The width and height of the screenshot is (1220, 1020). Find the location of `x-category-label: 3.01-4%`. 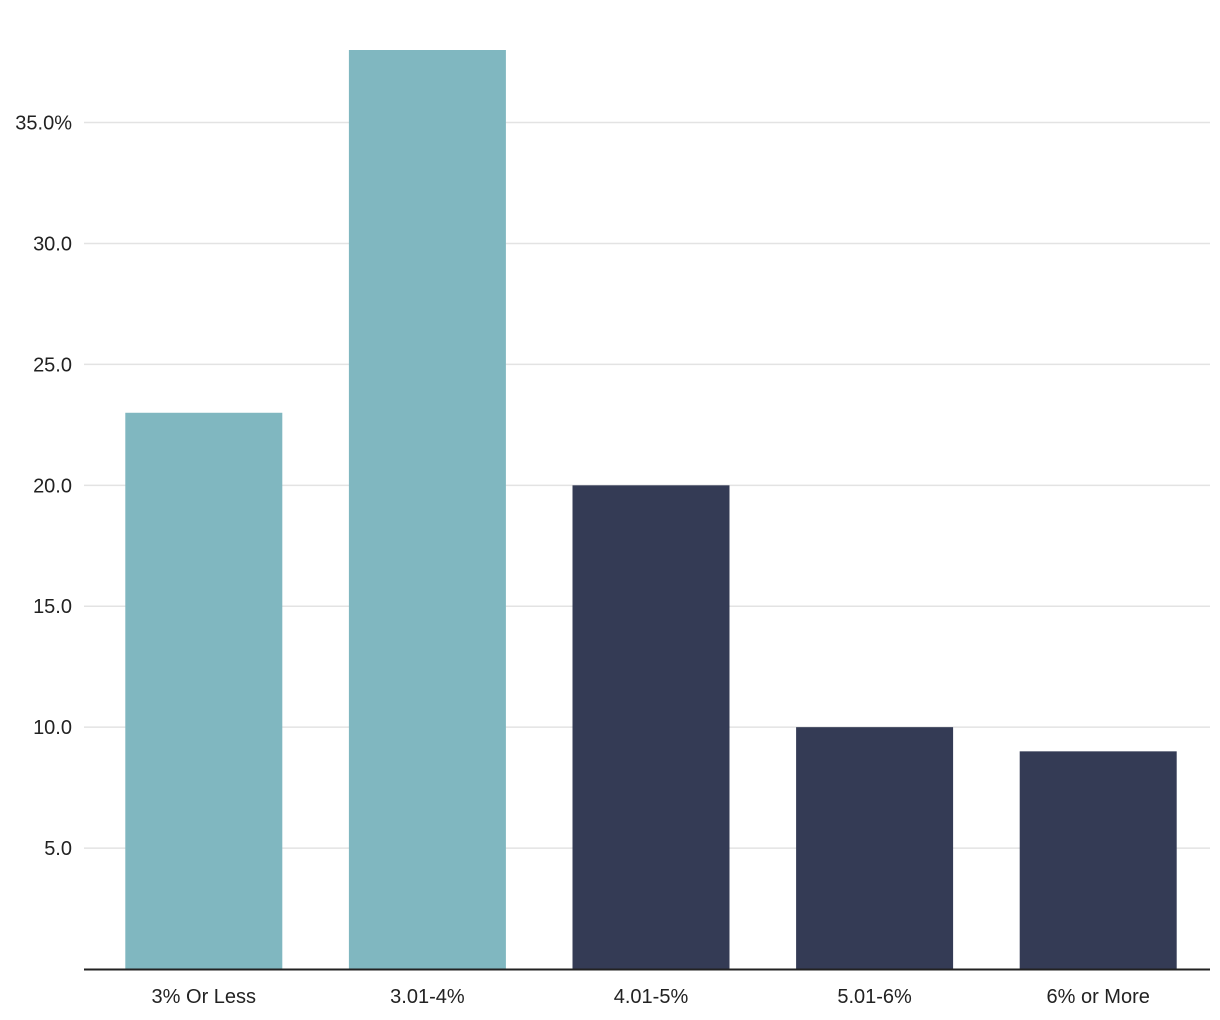

x-category-label: 3.01-4% is located at coordinates (427, 997).